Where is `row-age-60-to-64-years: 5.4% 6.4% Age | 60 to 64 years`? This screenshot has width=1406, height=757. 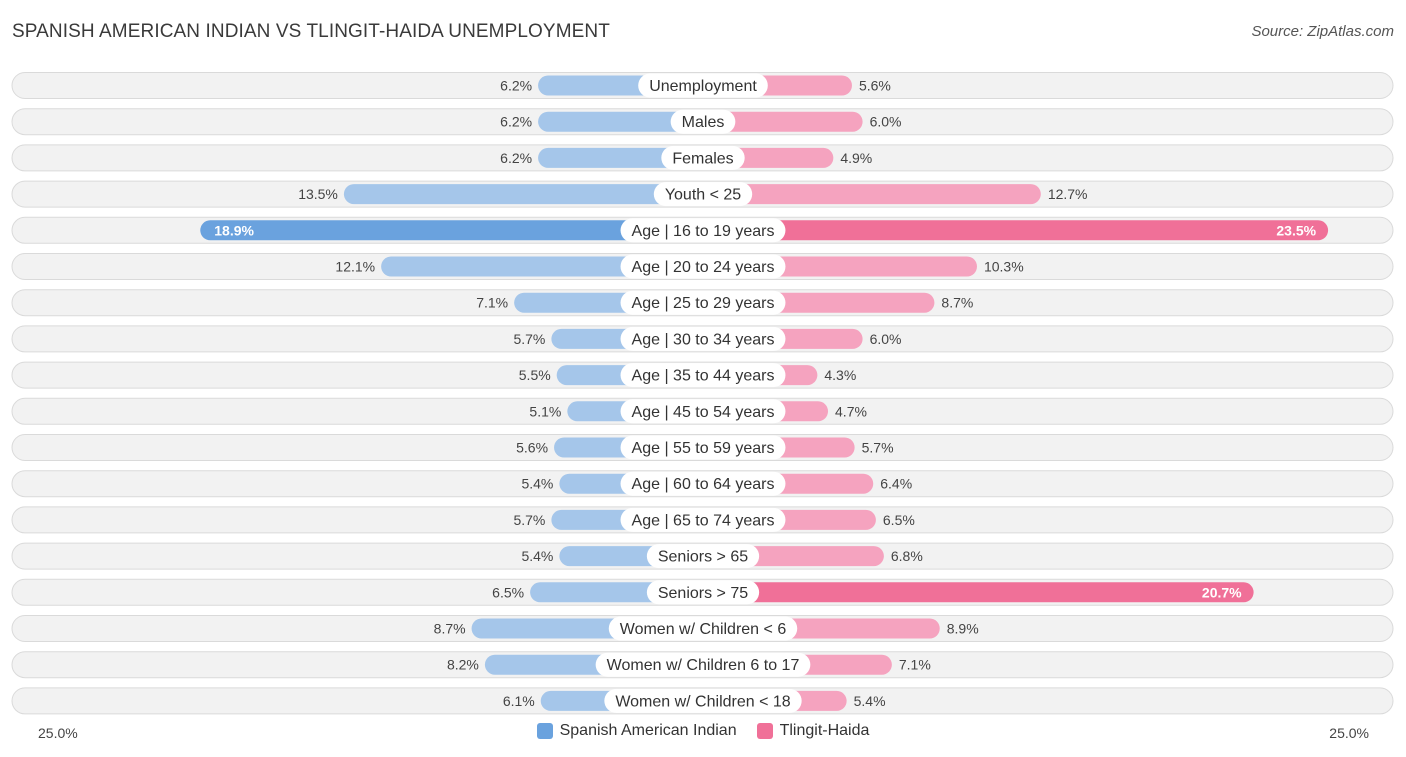 row-age-60-to-64-years: 5.4% 6.4% Age | 60 to 64 years is located at coordinates (702, 484).